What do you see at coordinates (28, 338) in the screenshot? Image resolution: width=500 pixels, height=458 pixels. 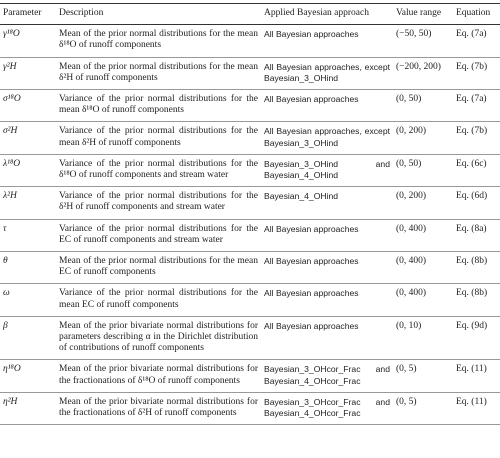 I see `table-cell: β` at bounding box center [28, 338].